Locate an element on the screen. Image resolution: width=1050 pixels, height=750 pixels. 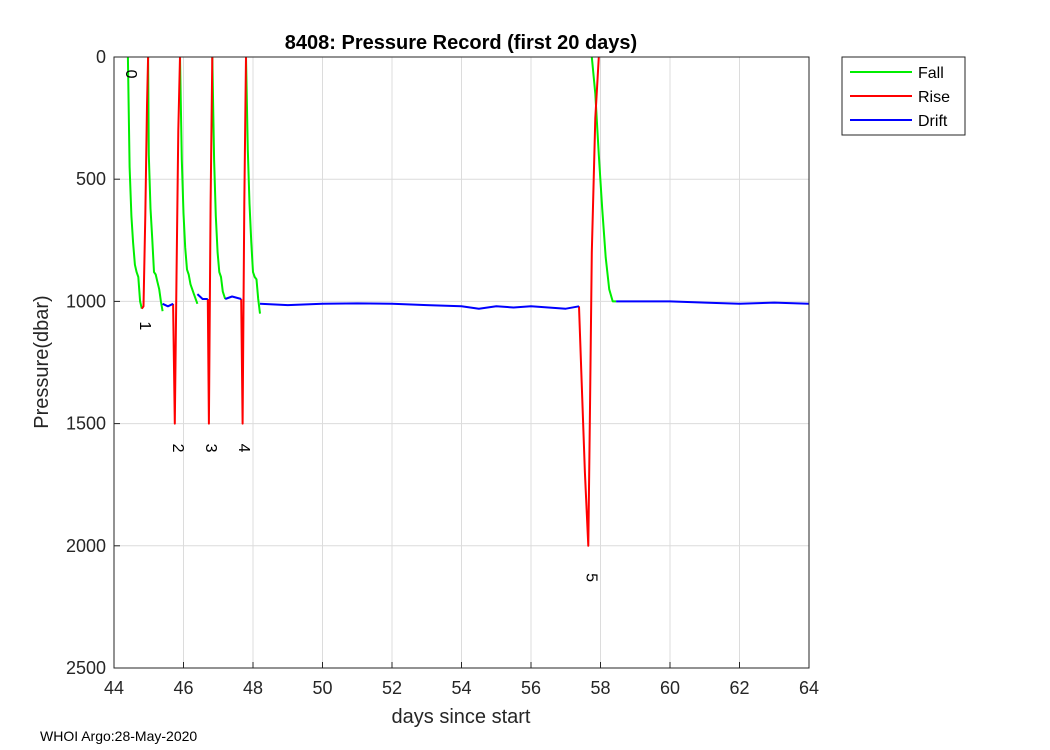
x-axis-label: days since start is located at coordinates (461, 717).